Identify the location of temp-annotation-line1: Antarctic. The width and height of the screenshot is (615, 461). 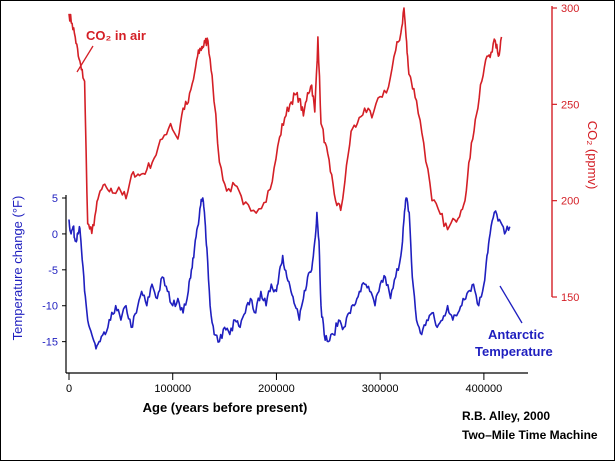
(516, 334).